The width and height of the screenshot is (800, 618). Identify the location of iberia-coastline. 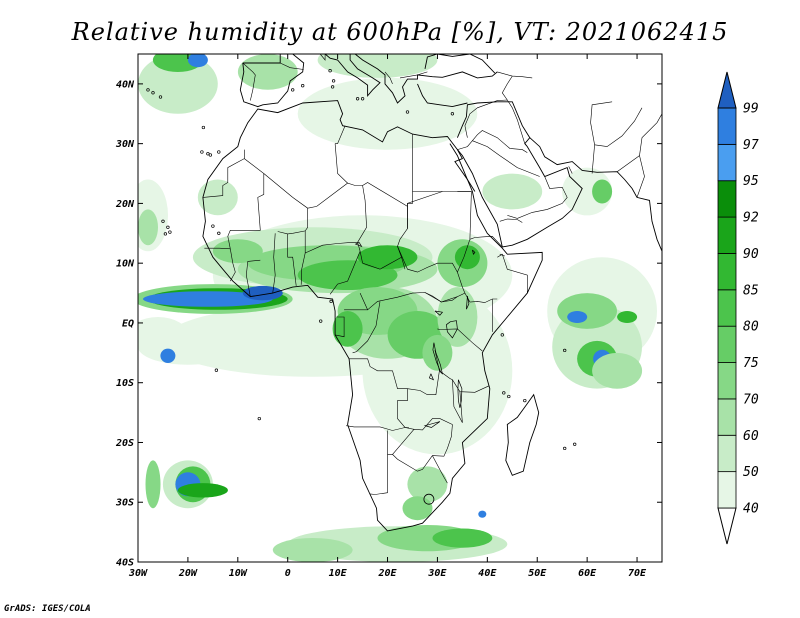
(272, 81).